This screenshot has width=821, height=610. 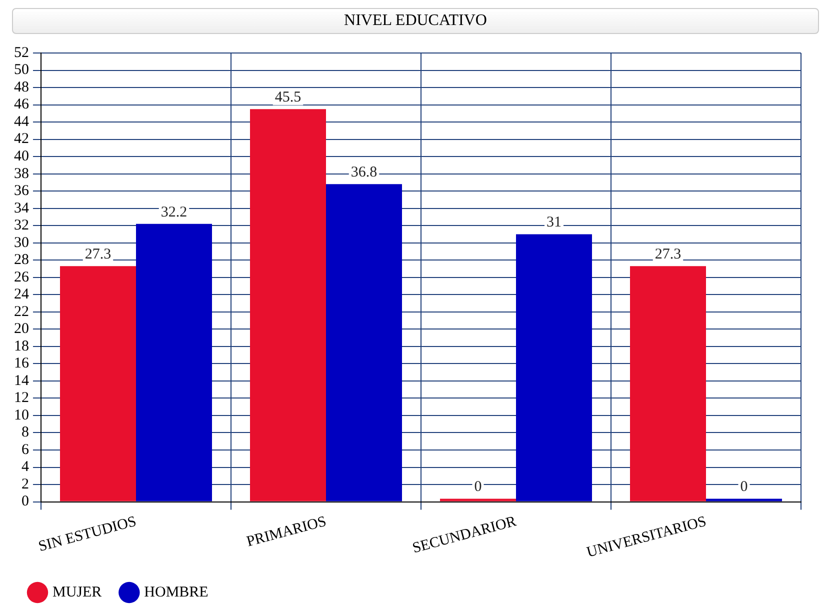 I want to click on y-tick-label: 26, so click(x=22, y=277).